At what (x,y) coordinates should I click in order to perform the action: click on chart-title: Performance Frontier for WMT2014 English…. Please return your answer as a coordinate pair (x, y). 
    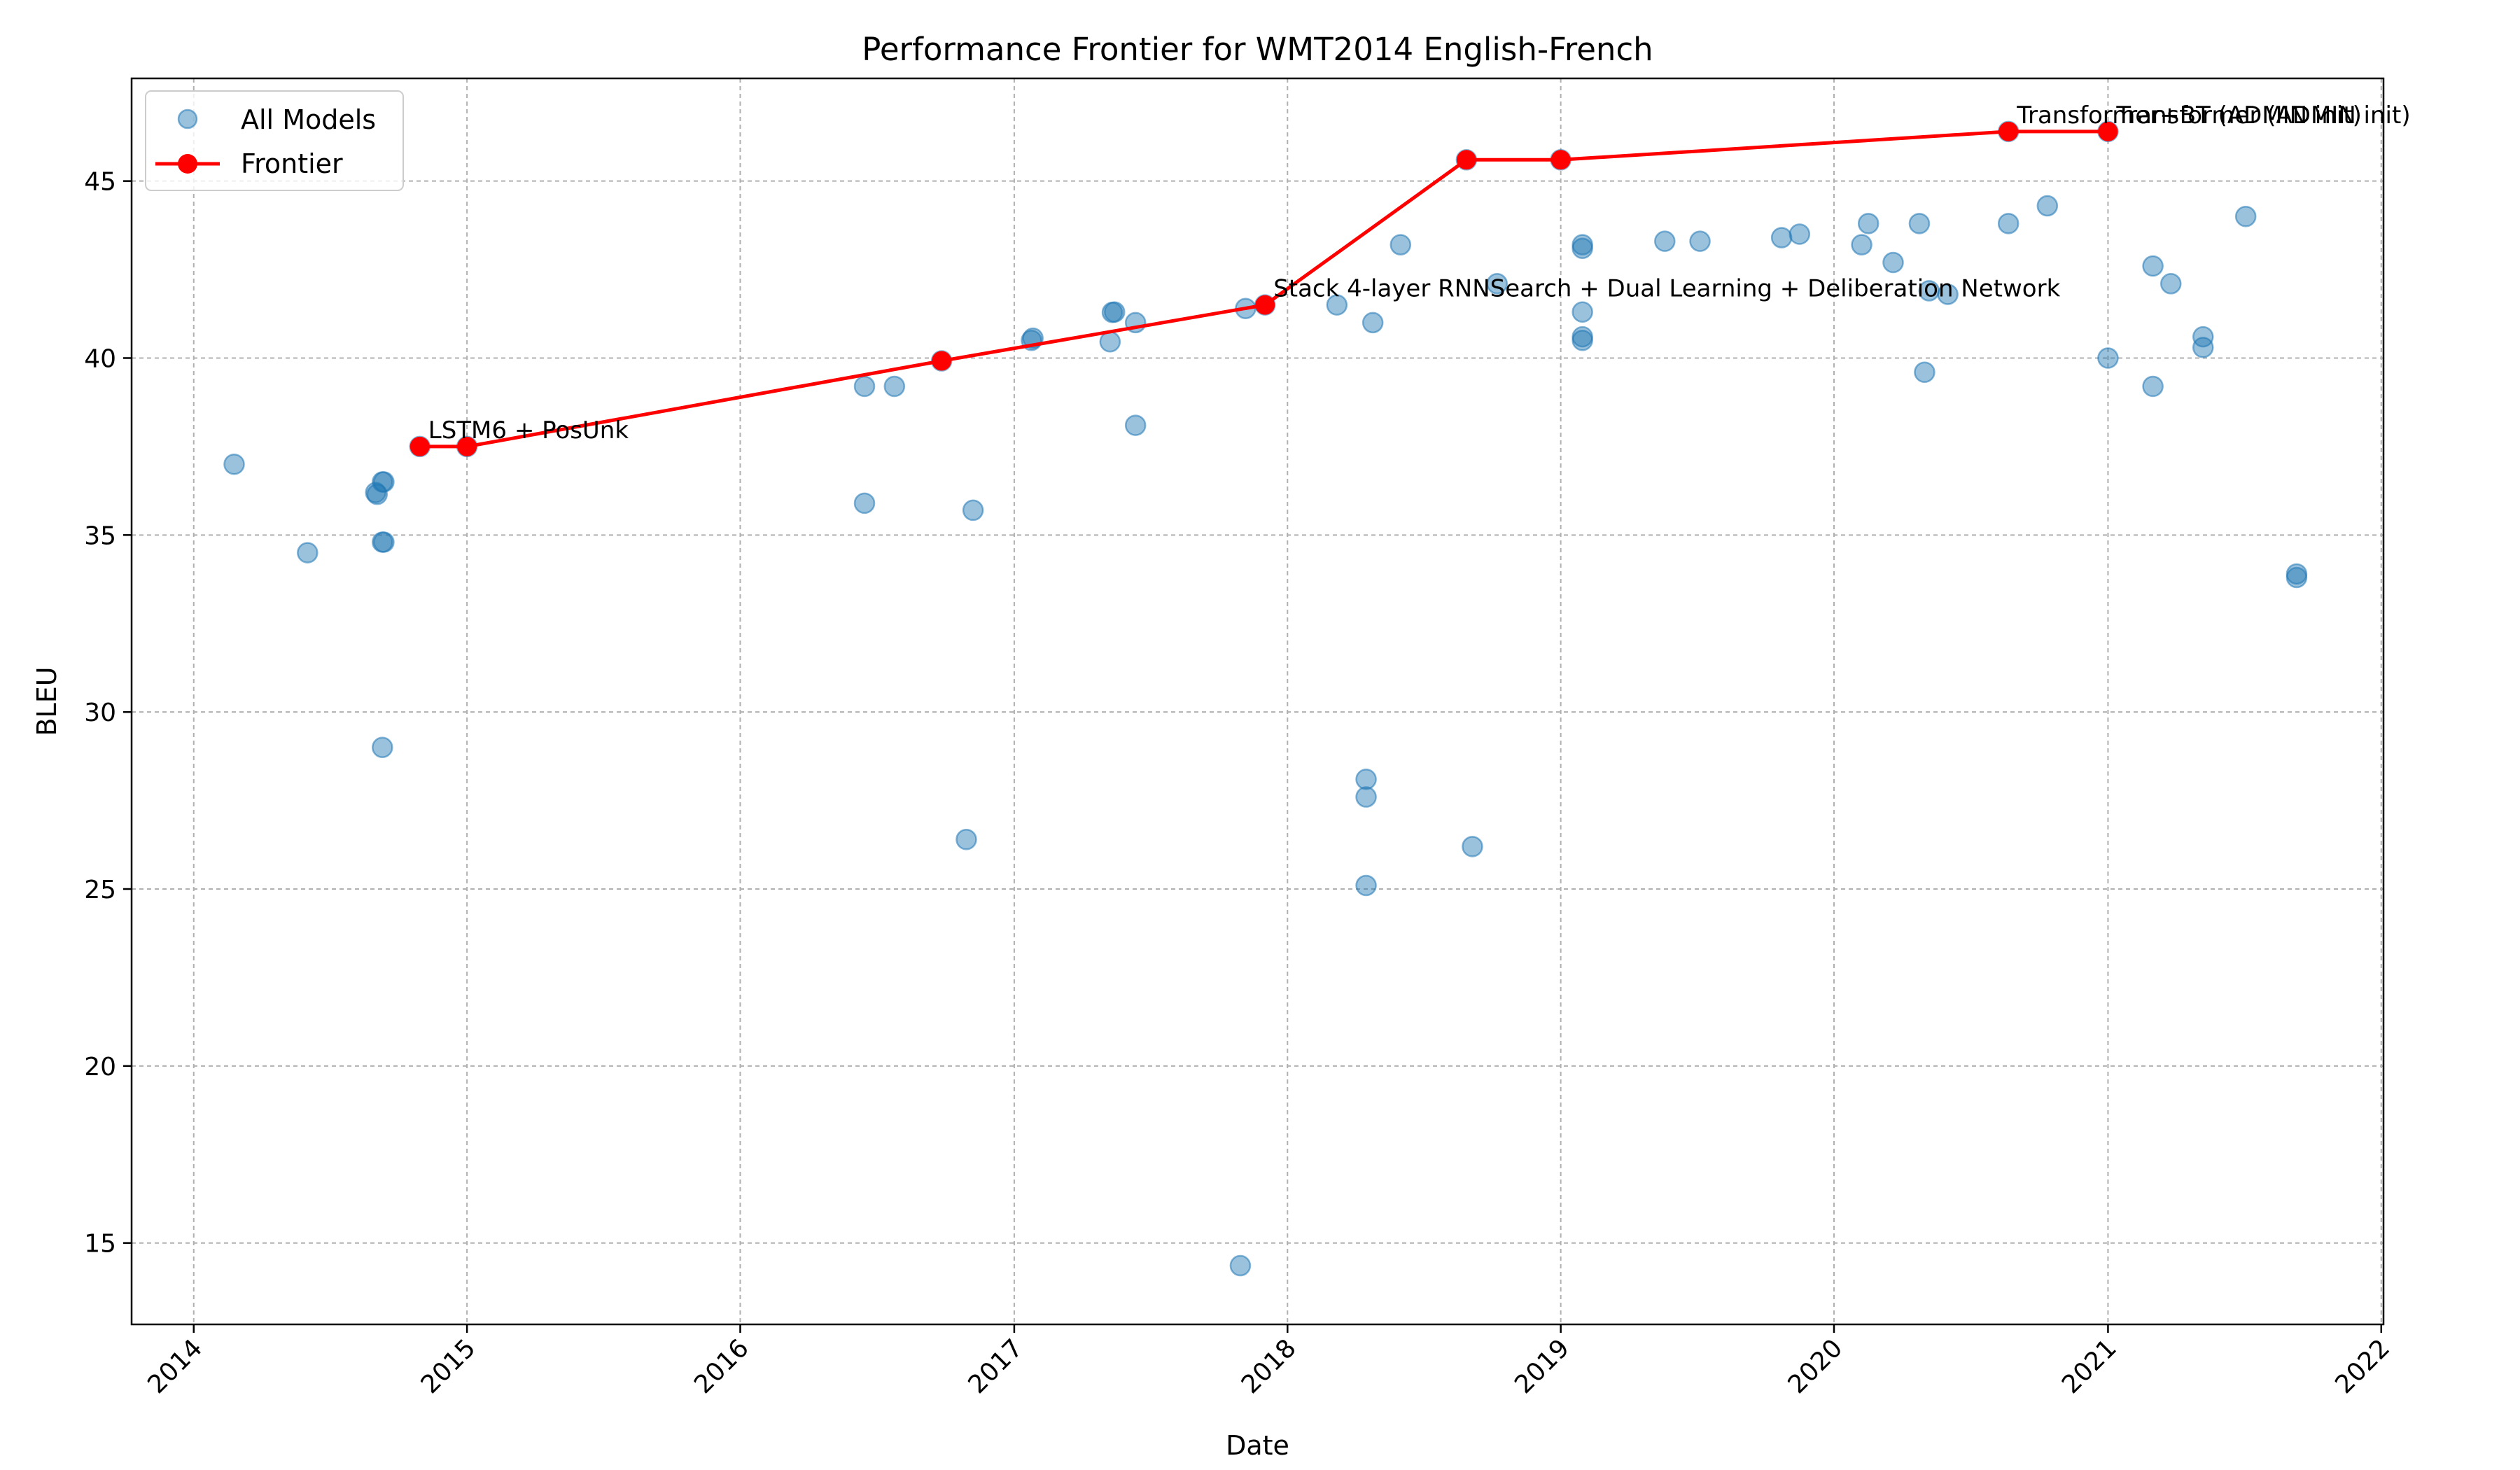
    Looking at the image, I should click on (1257, 49).